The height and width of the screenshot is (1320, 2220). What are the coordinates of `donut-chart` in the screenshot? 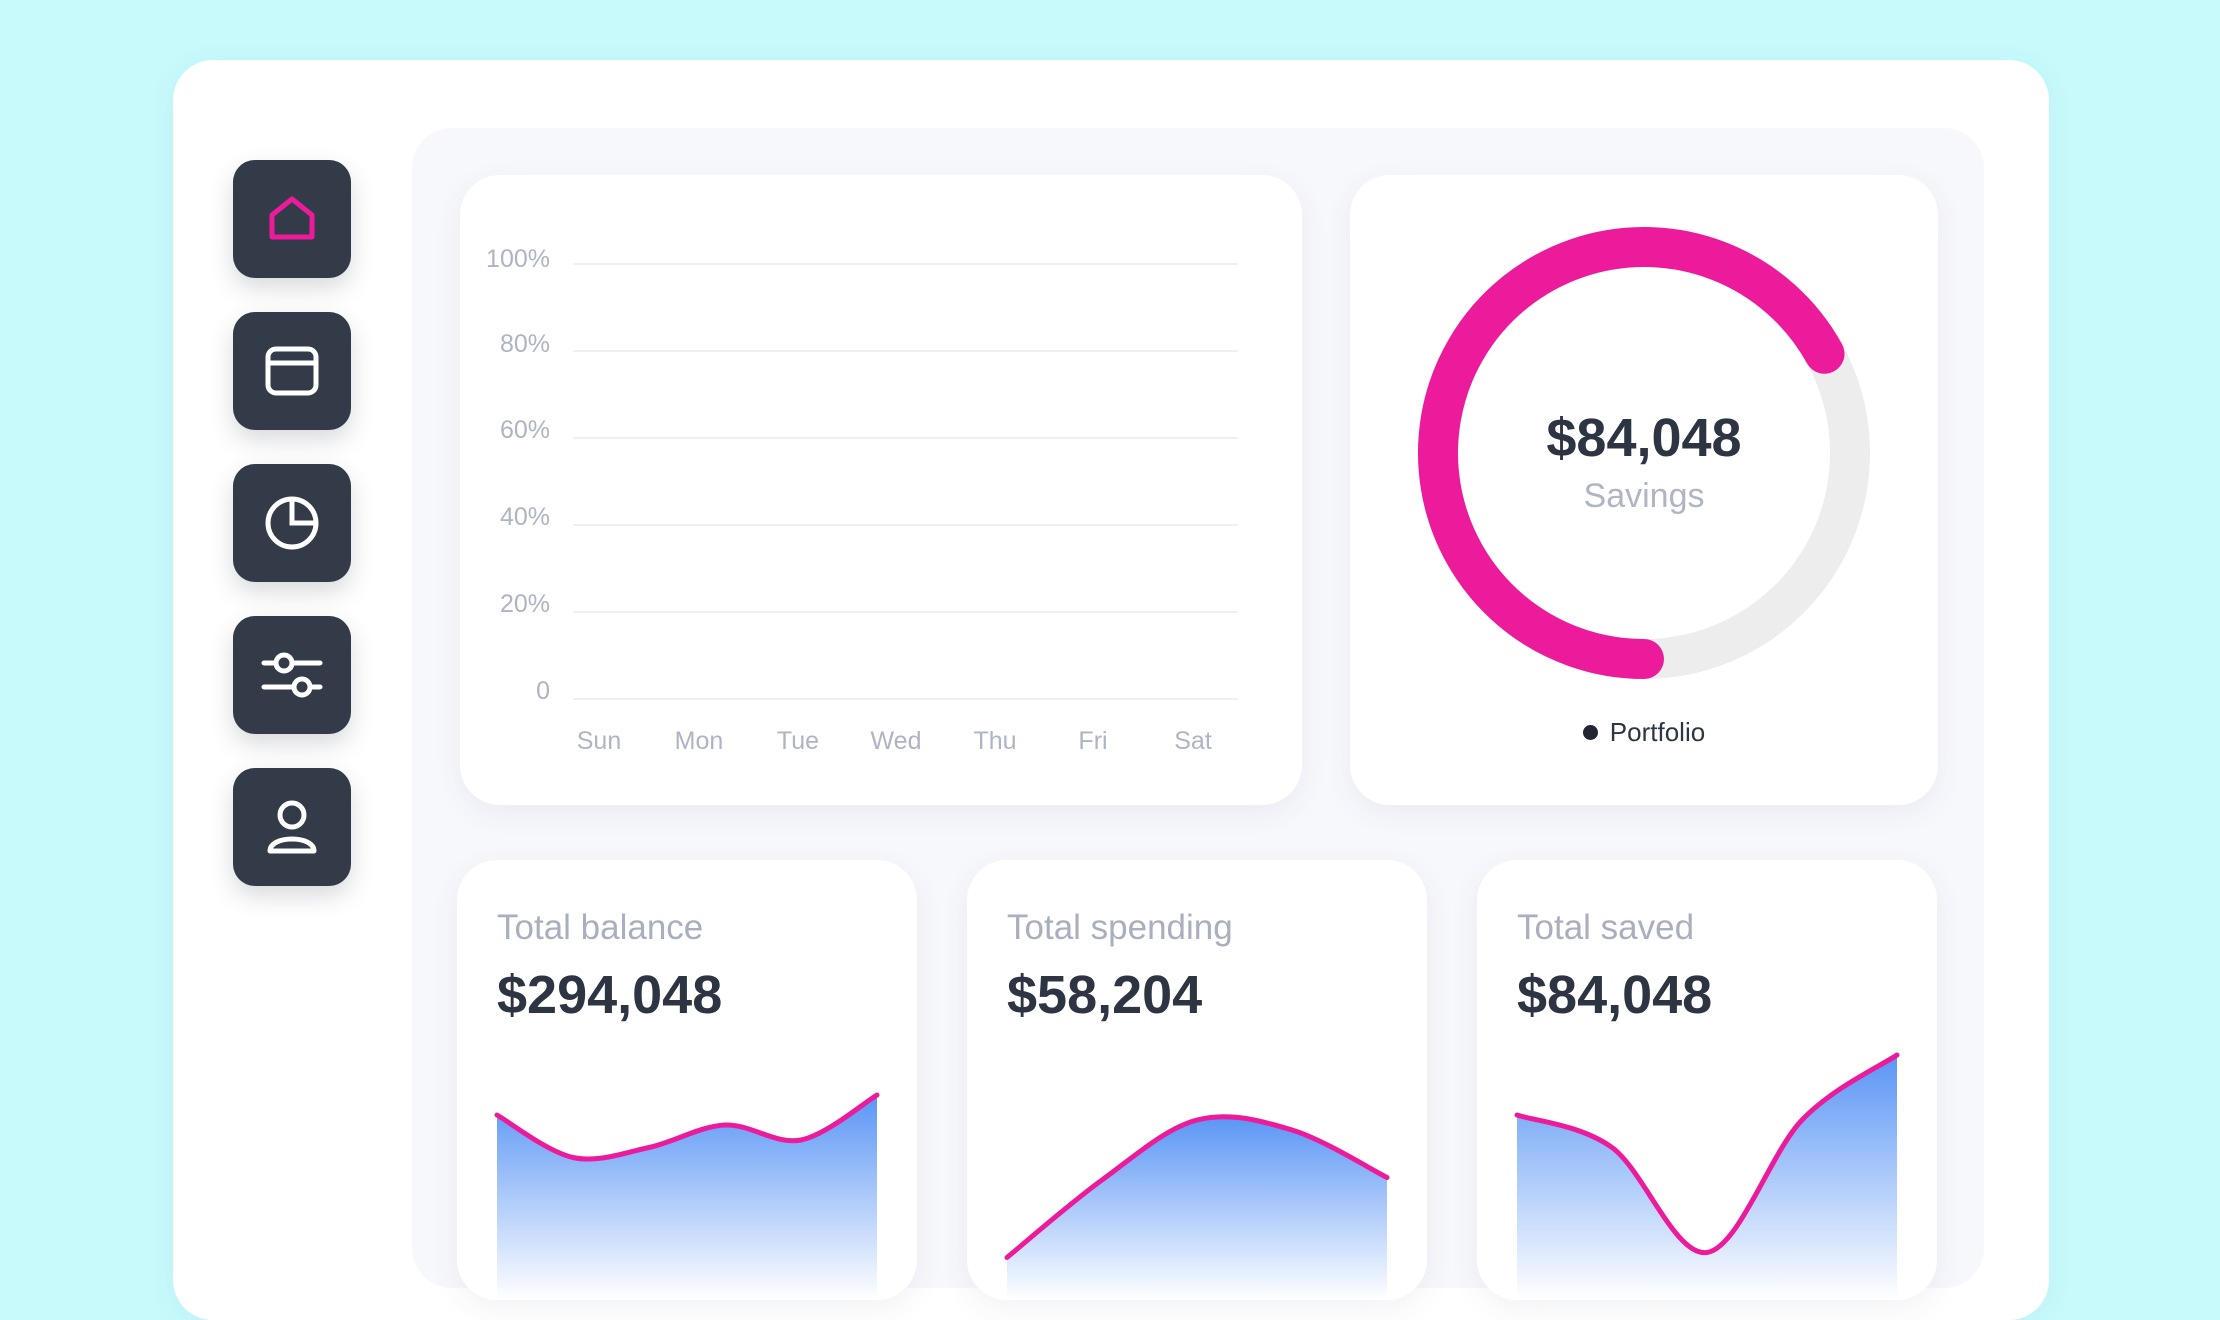 It's located at (1644, 453).